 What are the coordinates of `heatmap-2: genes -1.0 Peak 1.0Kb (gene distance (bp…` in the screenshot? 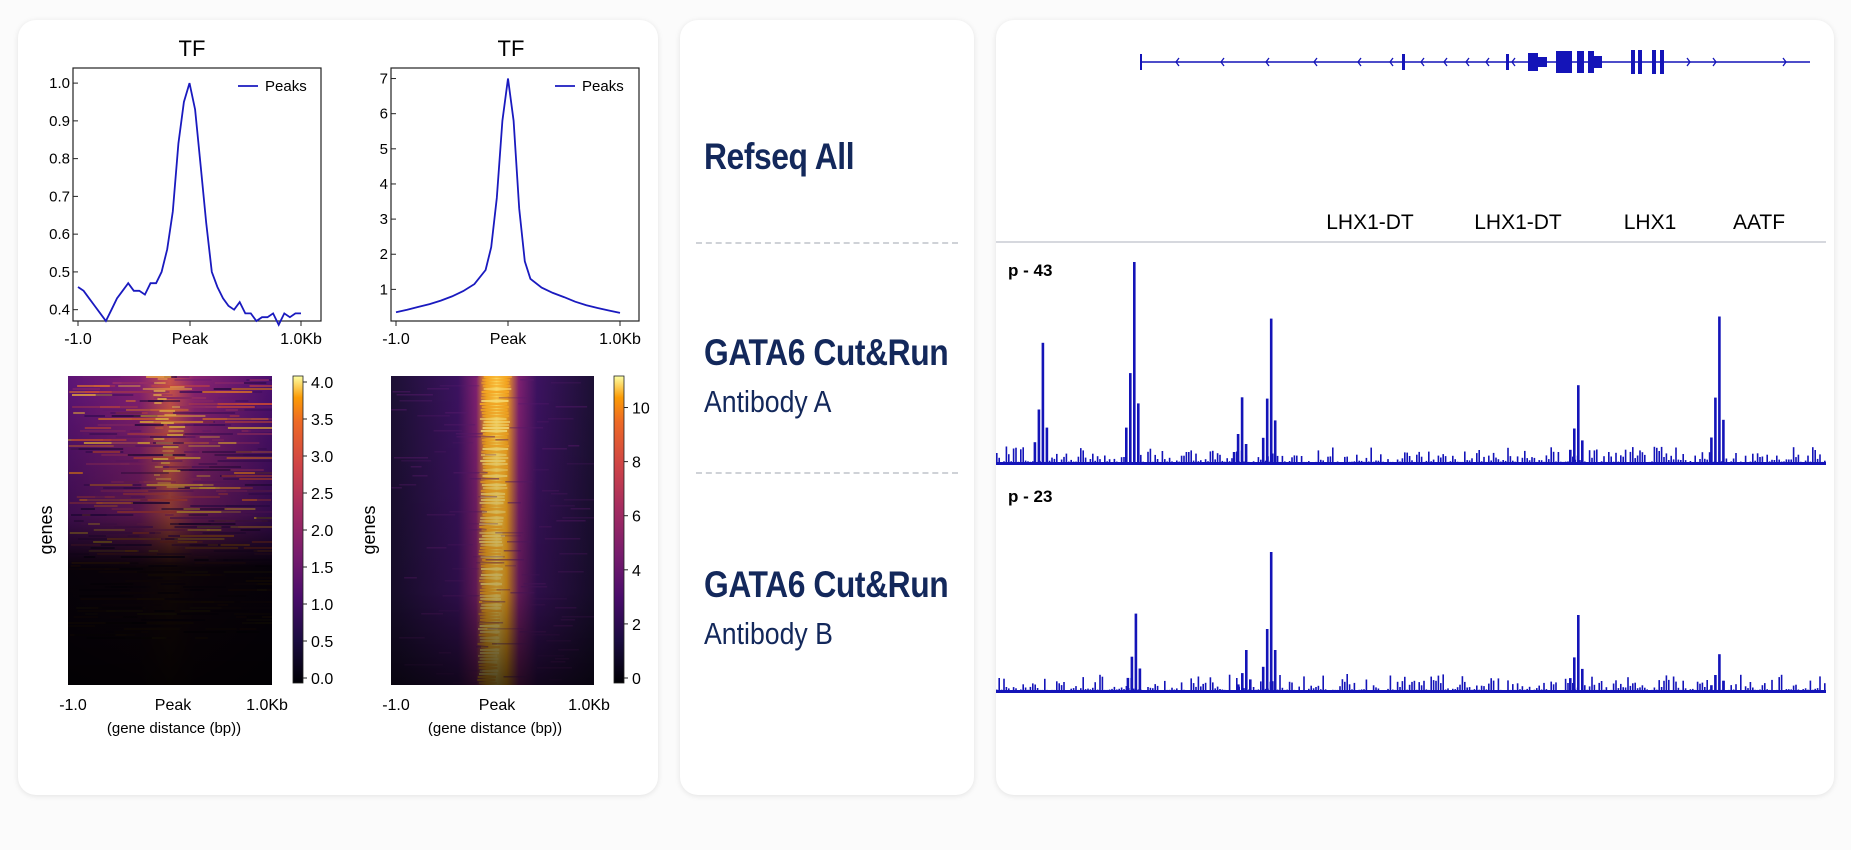 It's located at (504, 556).